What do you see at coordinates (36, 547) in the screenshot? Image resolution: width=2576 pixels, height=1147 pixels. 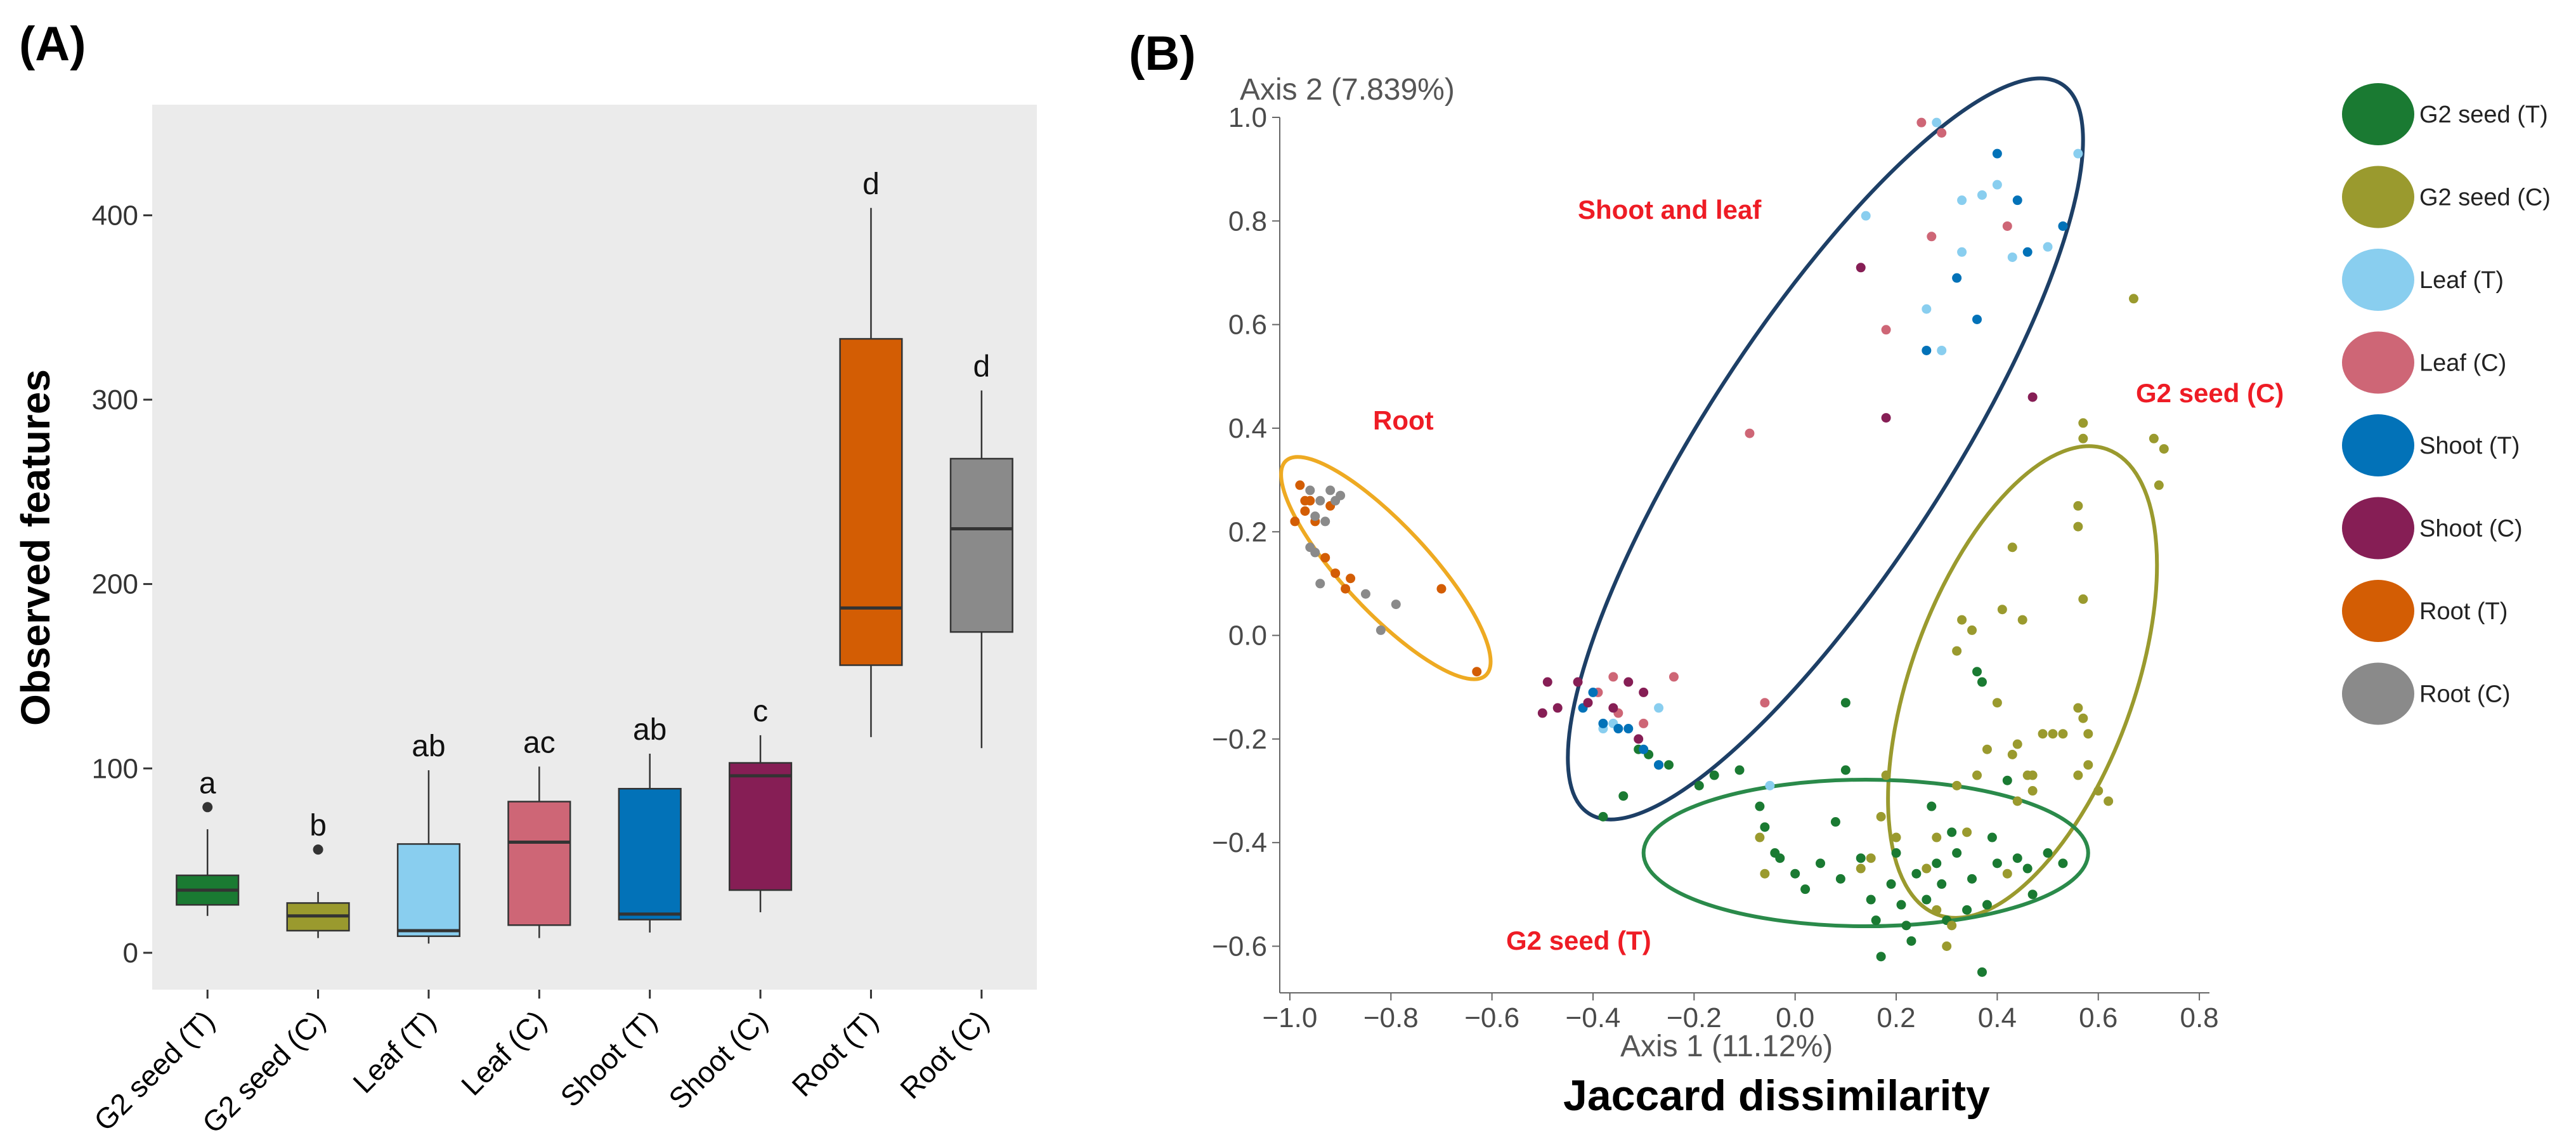 I see `y-axis-title-a: Observed features` at bounding box center [36, 547].